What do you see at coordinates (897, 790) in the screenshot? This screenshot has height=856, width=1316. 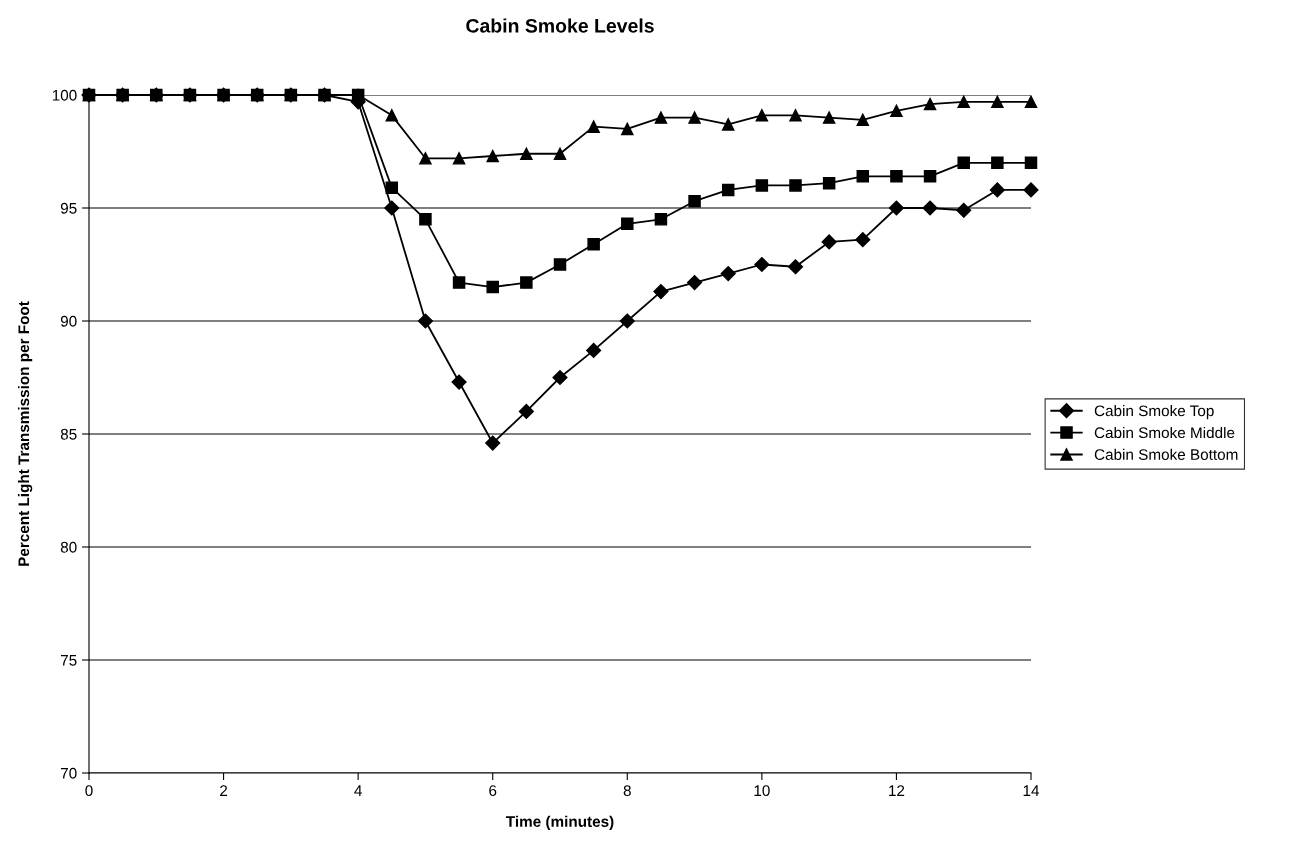 I see `x-tick-label: 12` at bounding box center [897, 790].